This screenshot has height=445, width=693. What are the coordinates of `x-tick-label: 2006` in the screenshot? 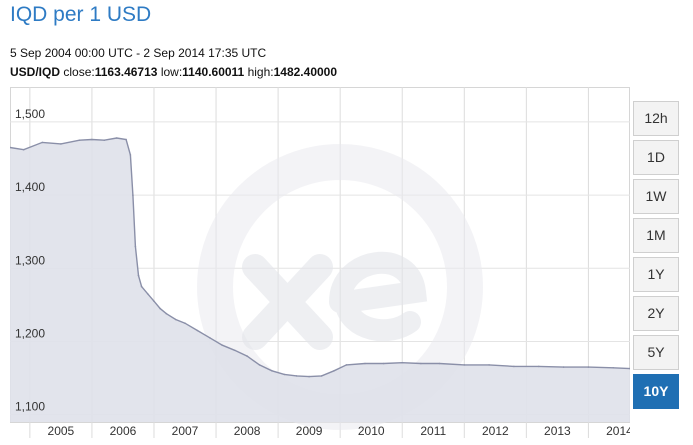 It's located at (123, 431).